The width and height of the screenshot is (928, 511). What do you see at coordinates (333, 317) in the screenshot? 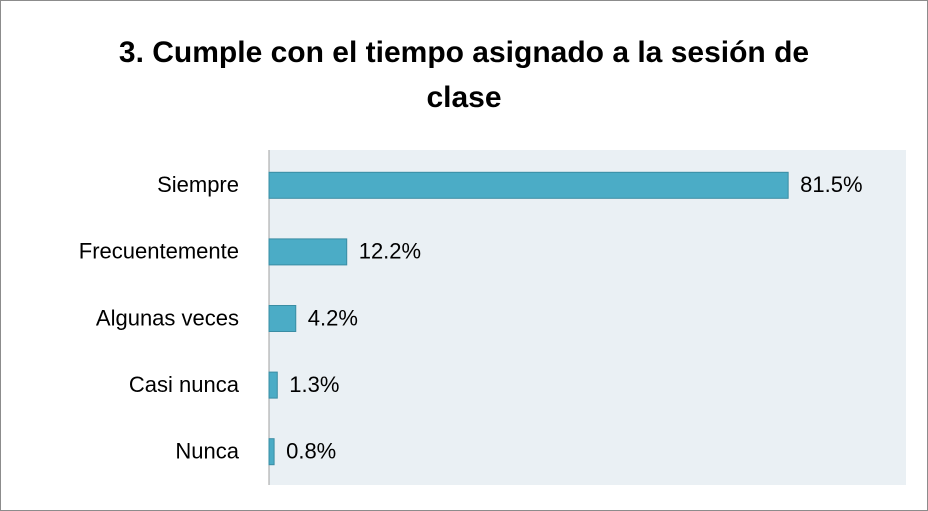
I see `data-label: 4.2%` at bounding box center [333, 317].